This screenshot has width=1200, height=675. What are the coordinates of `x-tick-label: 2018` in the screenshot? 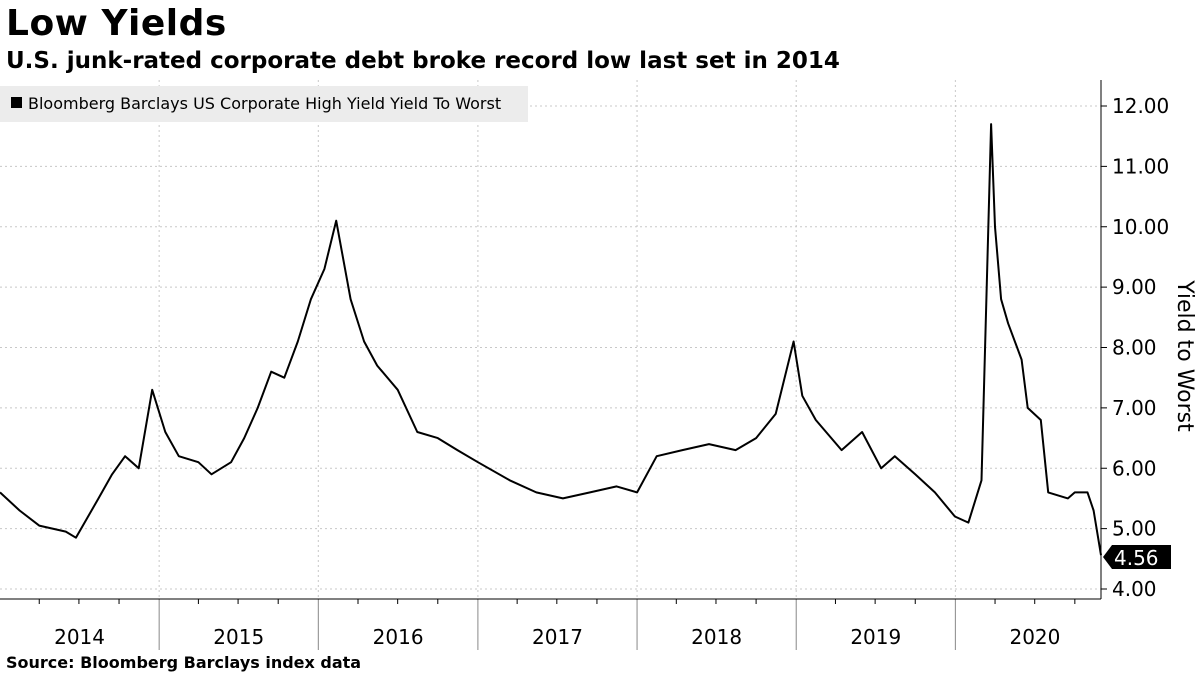 It's located at (716, 637).